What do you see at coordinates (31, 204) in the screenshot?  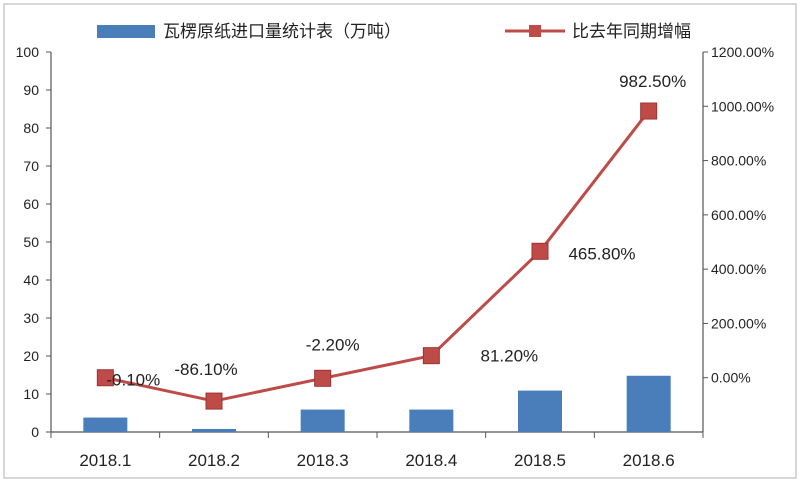 I see `left-tick-label: 60` at bounding box center [31, 204].